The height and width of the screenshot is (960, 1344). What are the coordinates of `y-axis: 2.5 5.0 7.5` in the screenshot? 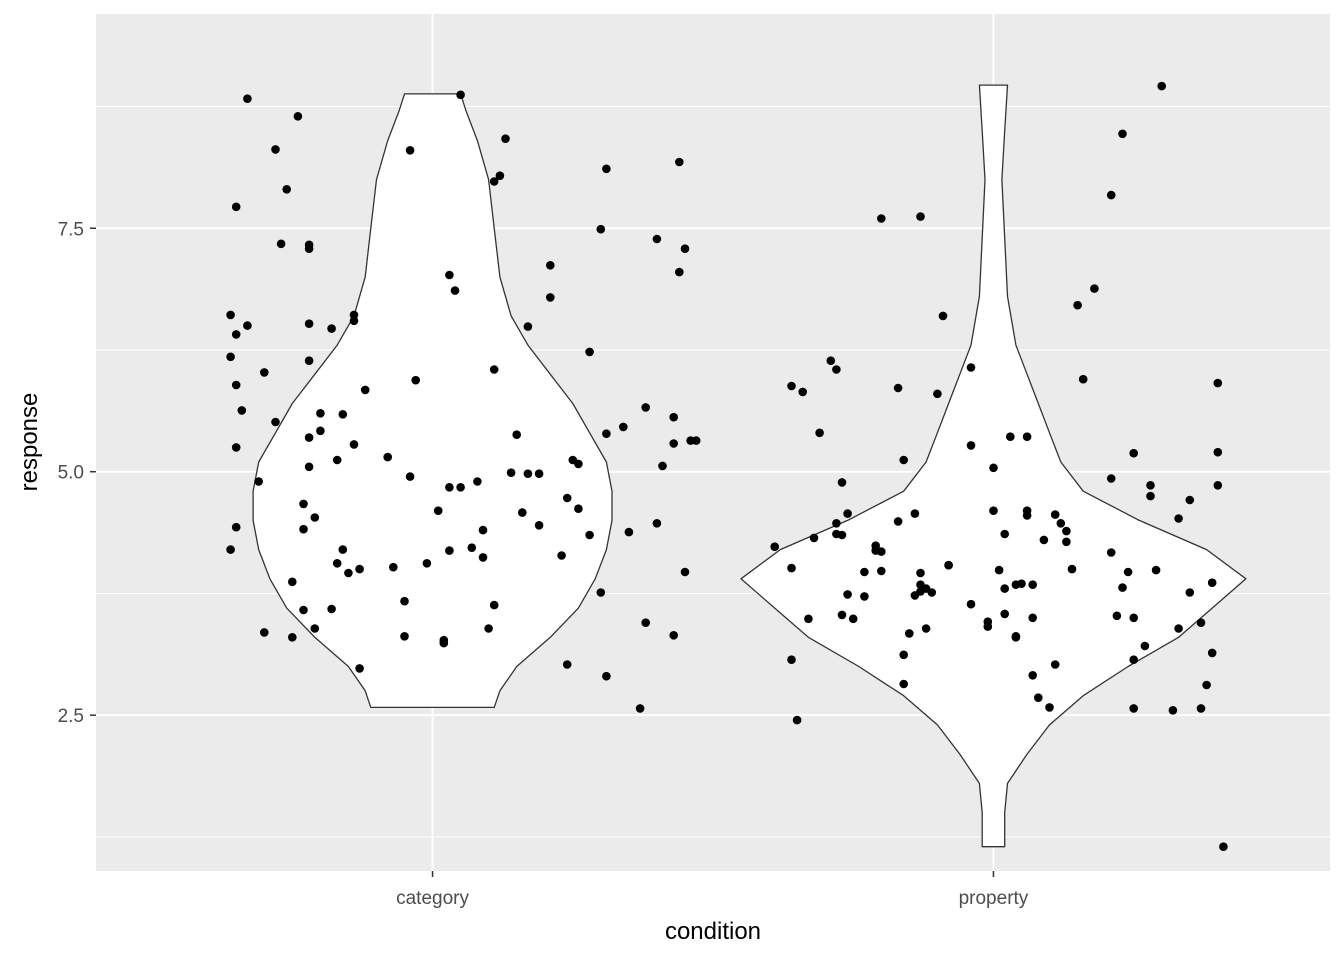 It's located at (77, 473).